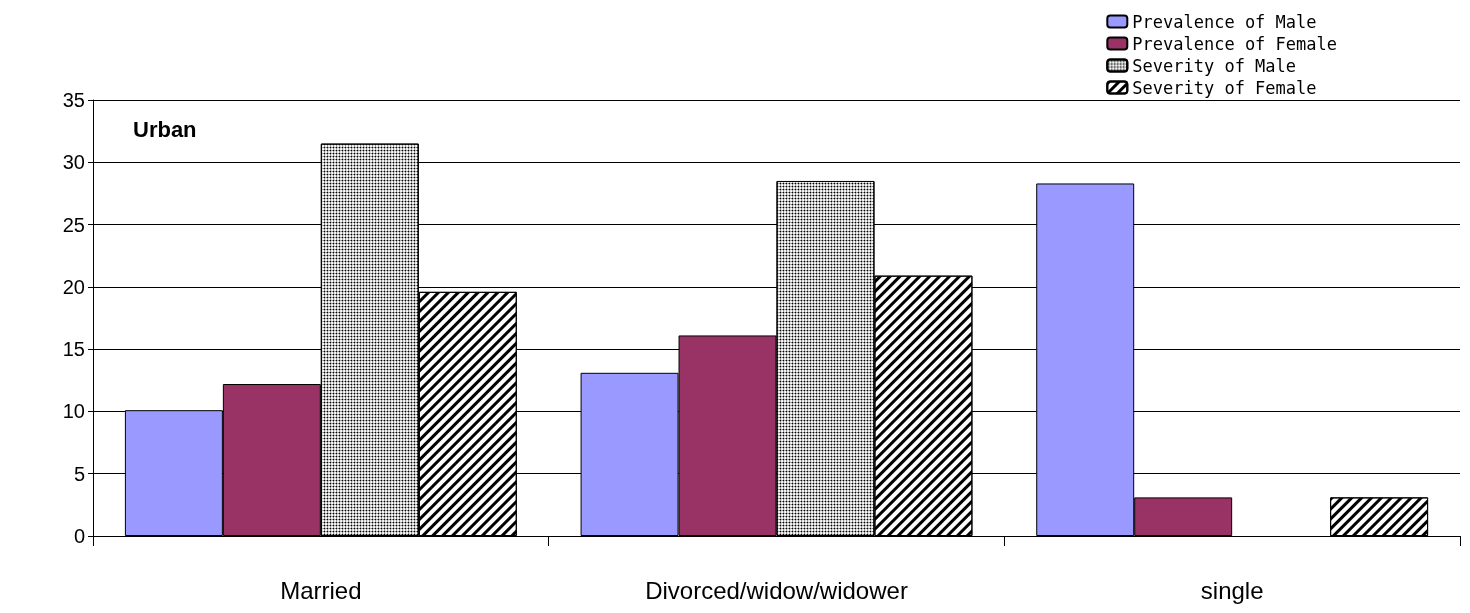 The image size is (1470, 613). What do you see at coordinates (73, 411) in the screenshot?
I see `y-tick-label: 10` at bounding box center [73, 411].